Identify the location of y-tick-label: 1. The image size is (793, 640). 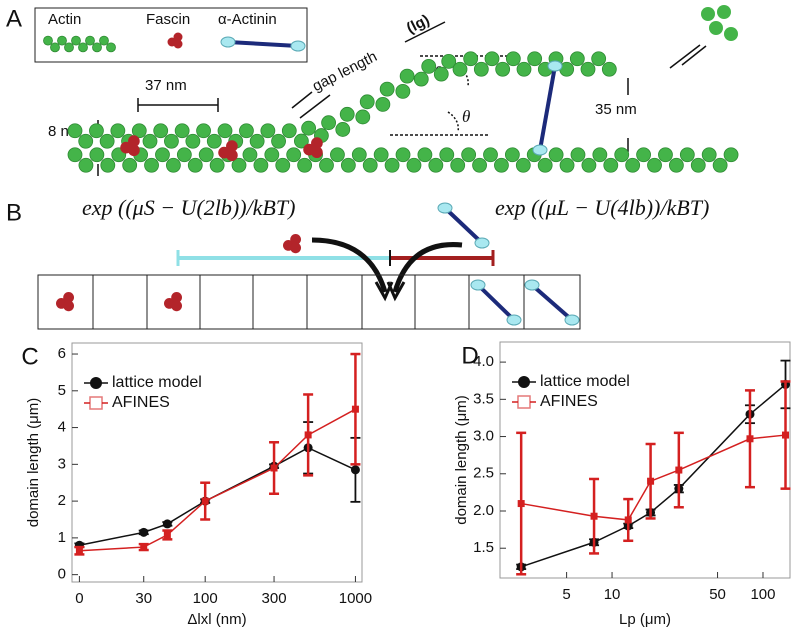
(62, 537).